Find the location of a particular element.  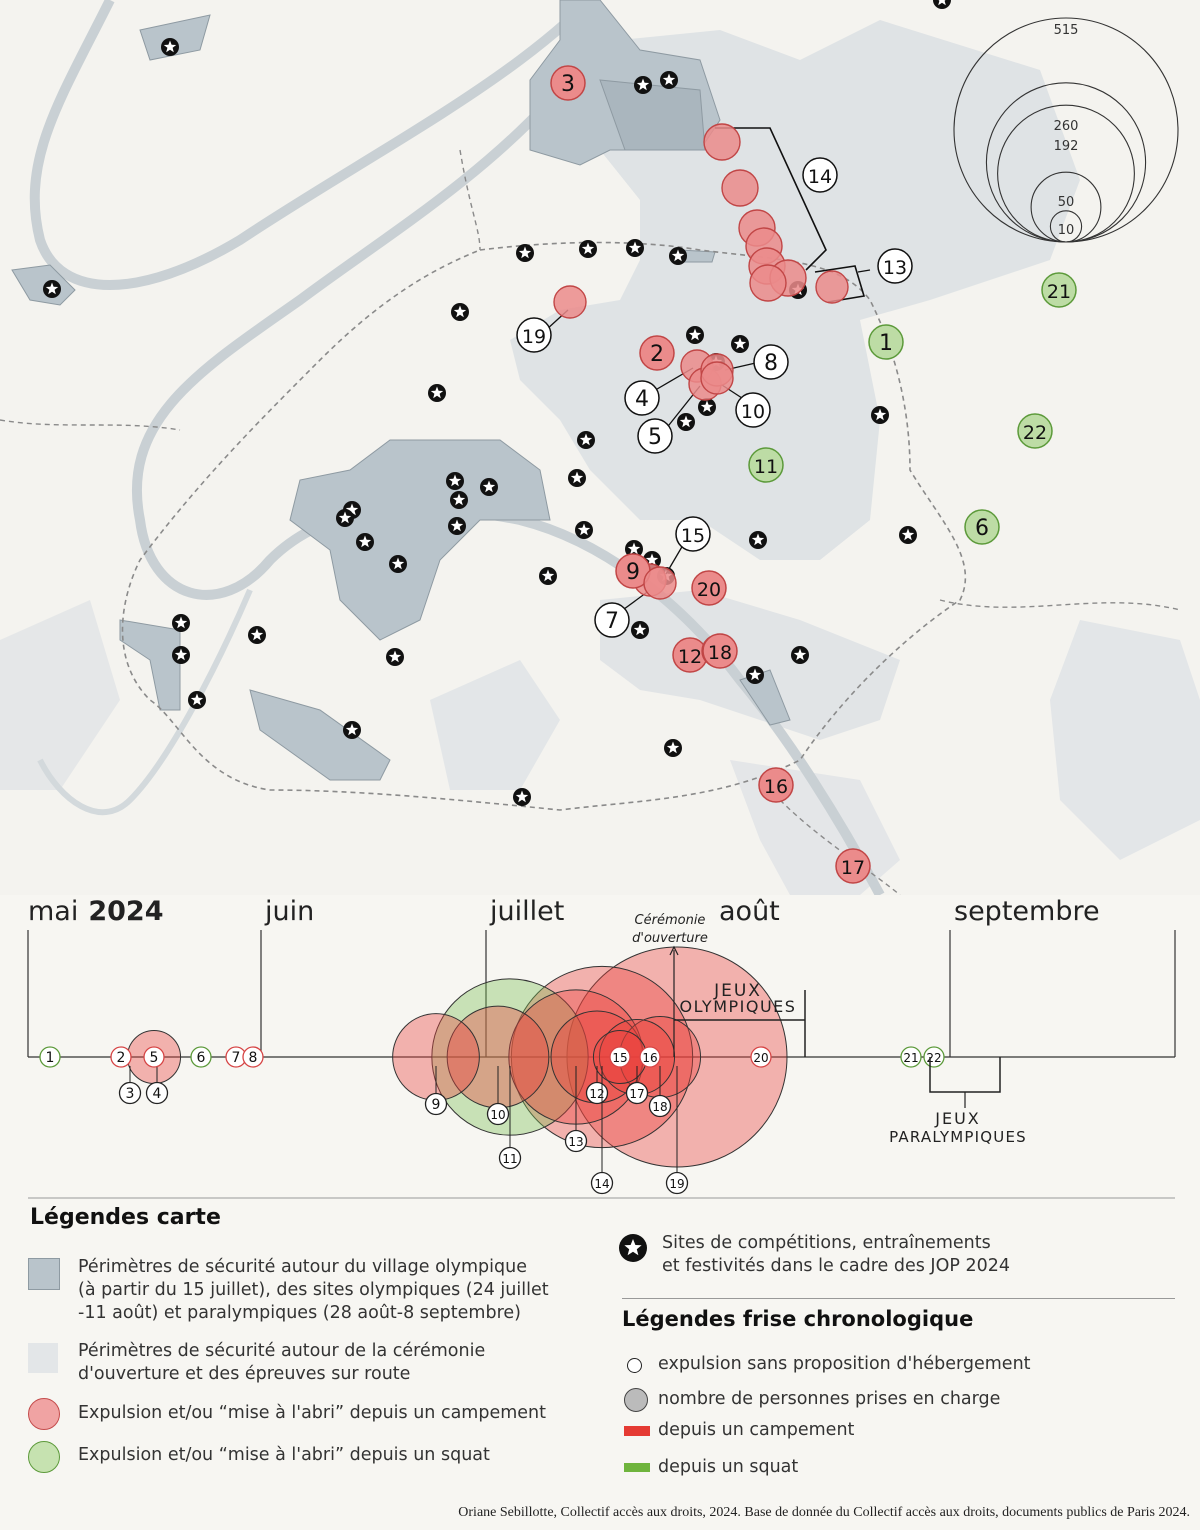

ceremony-label-1: Cérémonie is located at coordinates (670, 920).